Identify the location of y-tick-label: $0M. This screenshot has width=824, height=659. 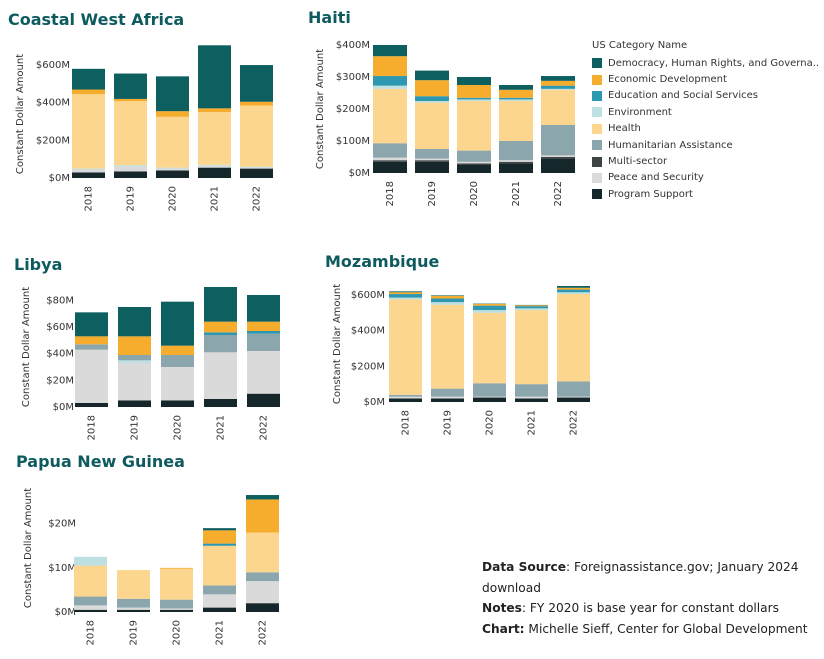
(59, 178).